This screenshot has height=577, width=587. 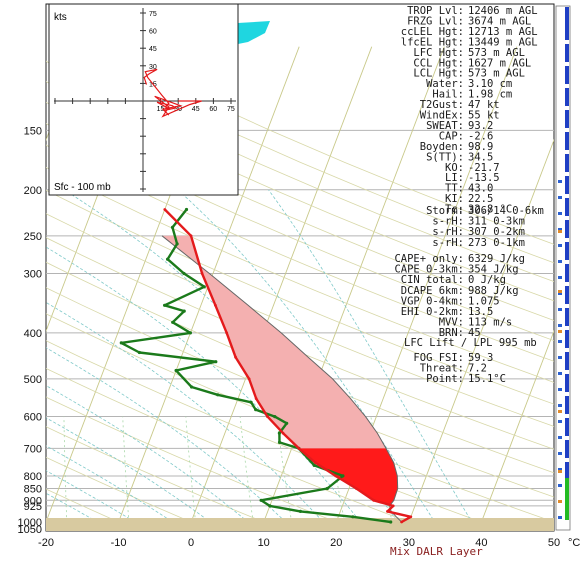 What do you see at coordinates (172, 93) in the screenshot?
I see `hodograph-trace` at bounding box center [172, 93].